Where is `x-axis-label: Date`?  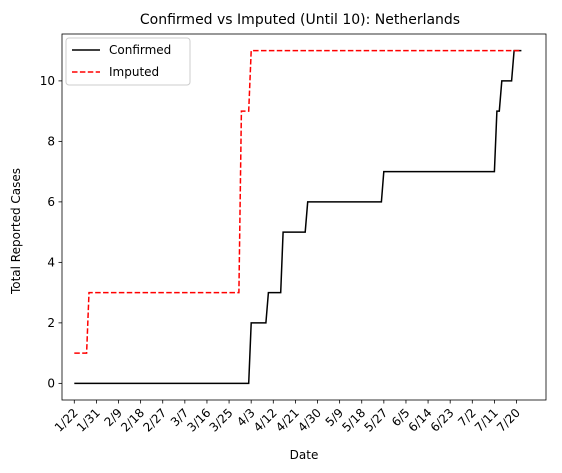 x-axis-label: Date is located at coordinates (304, 455).